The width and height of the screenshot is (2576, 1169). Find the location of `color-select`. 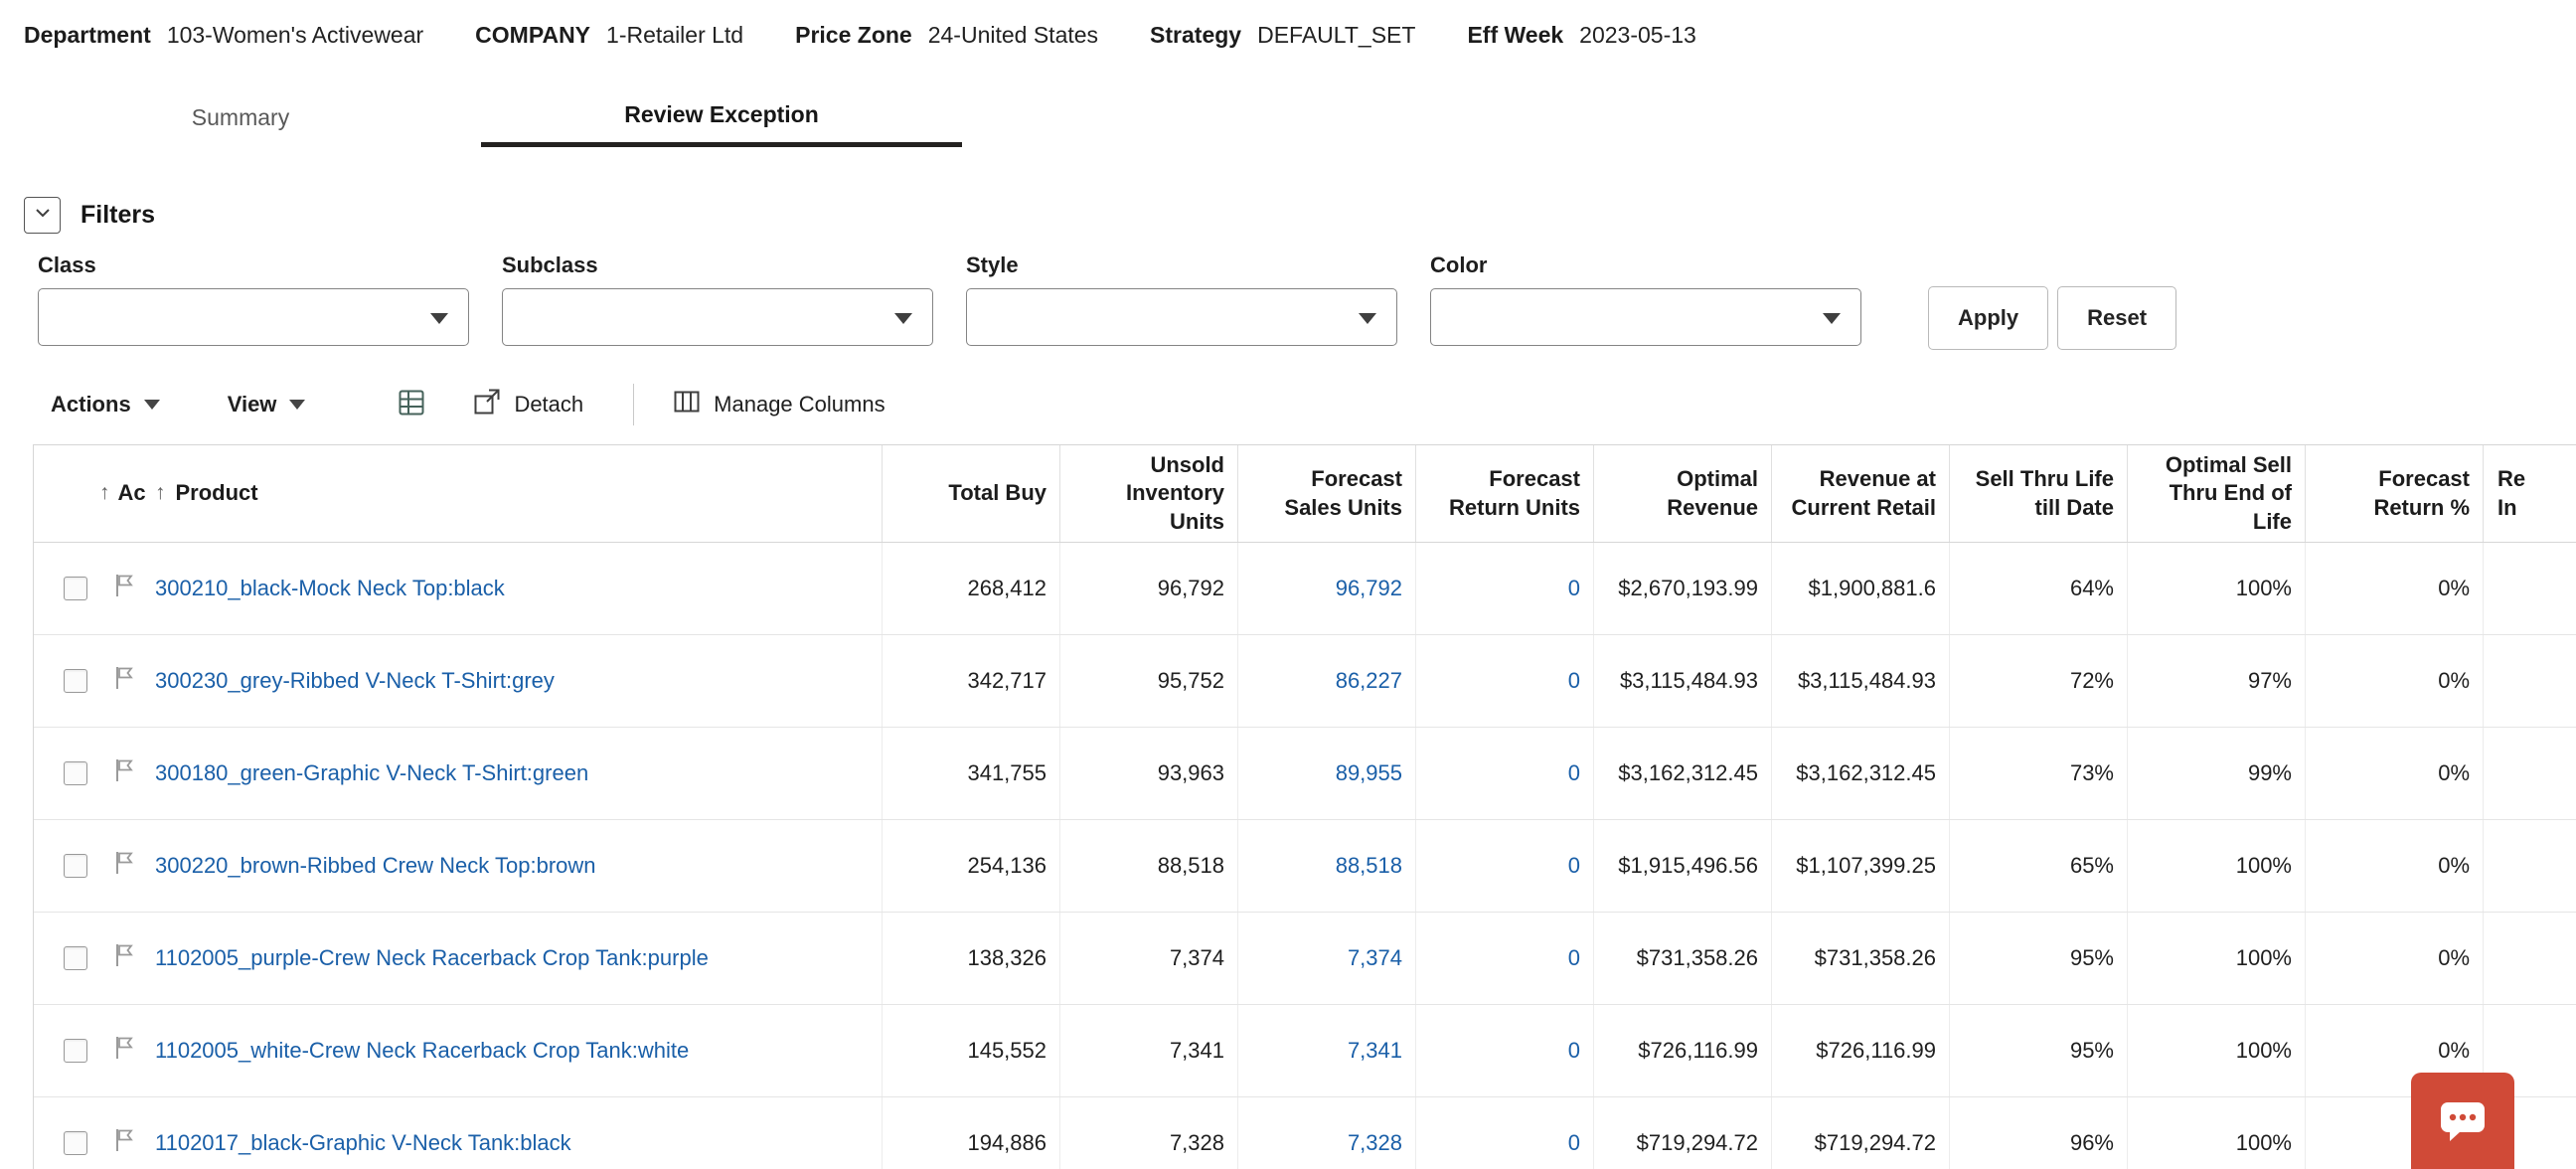

color-select is located at coordinates (1645, 317).